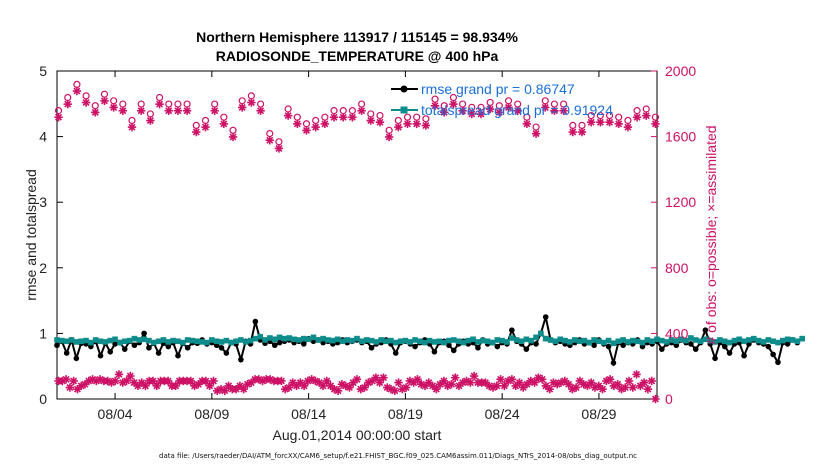 The image size is (830, 470). Describe the element at coordinates (677, 268) in the screenshot. I see `y-right-tick-label: 800` at that location.